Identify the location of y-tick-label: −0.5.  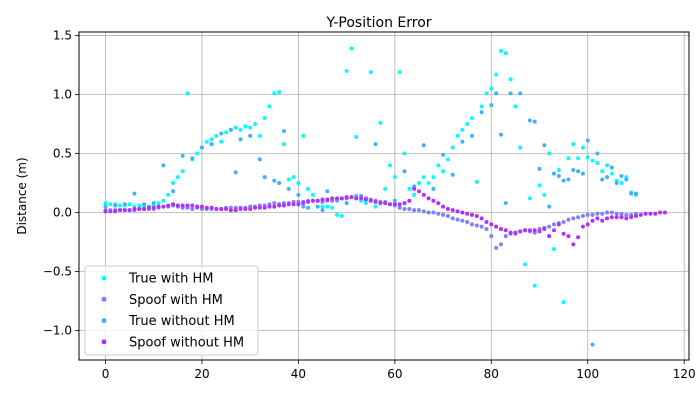
(57, 272).